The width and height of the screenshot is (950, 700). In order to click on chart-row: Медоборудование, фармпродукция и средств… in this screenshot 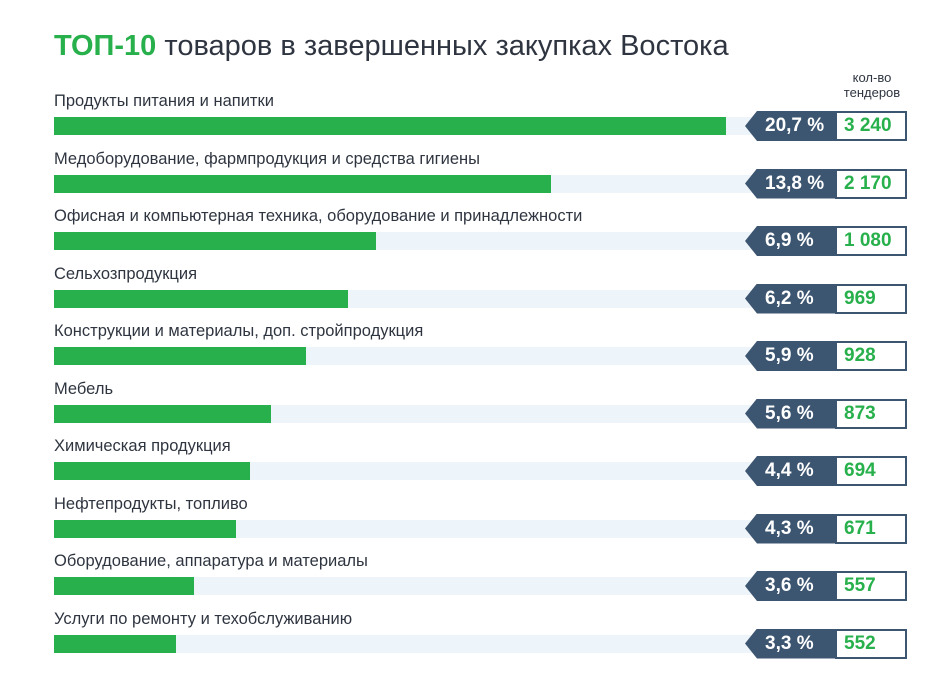, I will do `click(475, 179)`.